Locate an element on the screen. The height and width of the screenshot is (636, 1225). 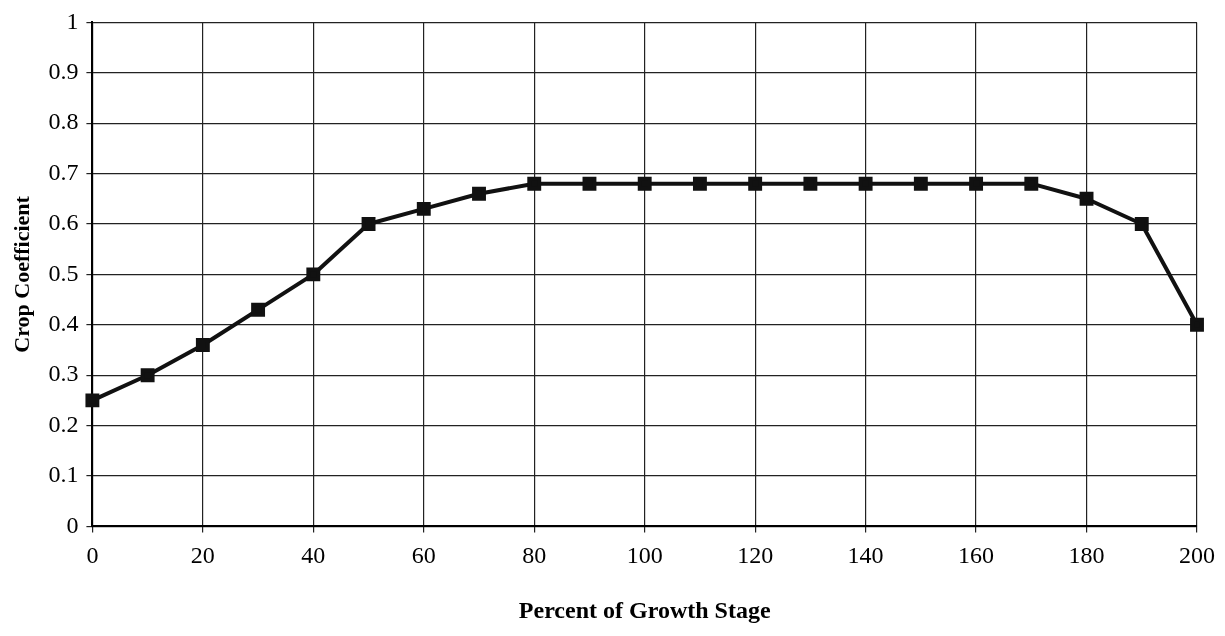
x-tick-label: 20 is located at coordinates (202, 555).